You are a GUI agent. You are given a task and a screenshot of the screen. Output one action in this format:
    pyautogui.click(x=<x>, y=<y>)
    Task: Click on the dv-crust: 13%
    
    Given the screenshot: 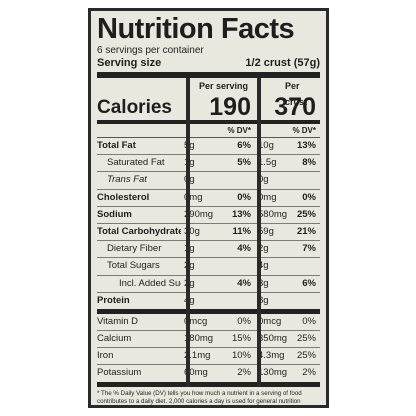 What is the action you would take?
    pyautogui.click(x=306, y=145)
    